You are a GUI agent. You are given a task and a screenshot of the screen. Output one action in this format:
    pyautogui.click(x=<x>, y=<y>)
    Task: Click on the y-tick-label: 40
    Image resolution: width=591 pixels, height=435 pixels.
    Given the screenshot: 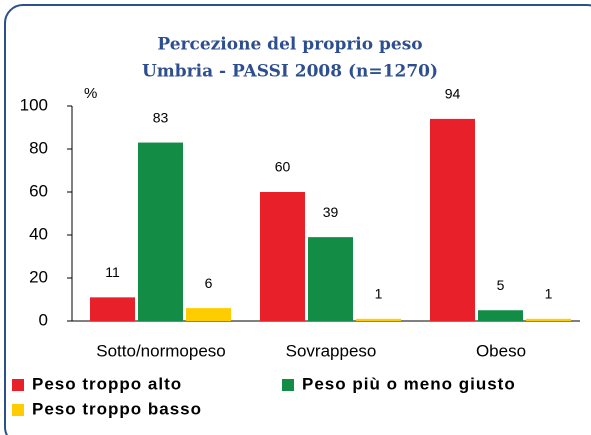 What is the action you would take?
    pyautogui.click(x=38, y=233)
    